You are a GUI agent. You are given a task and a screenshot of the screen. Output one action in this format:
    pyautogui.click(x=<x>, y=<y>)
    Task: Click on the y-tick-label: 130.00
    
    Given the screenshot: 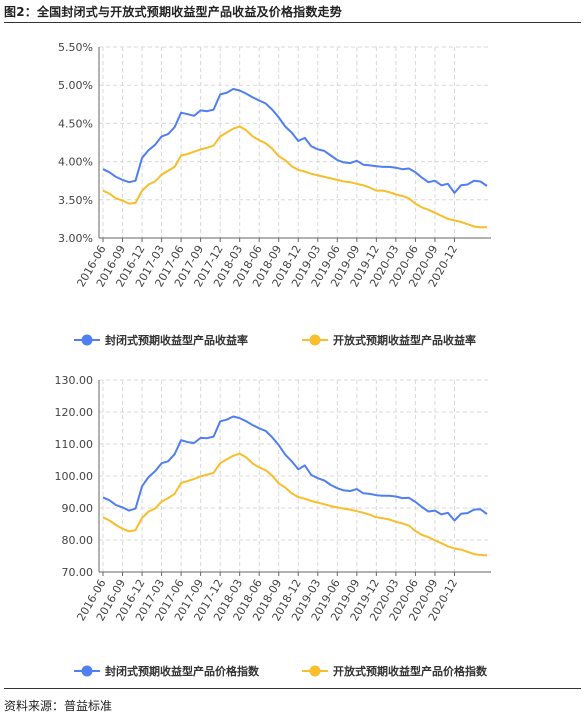 What is the action you would take?
    pyautogui.click(x=74, y=380)
    